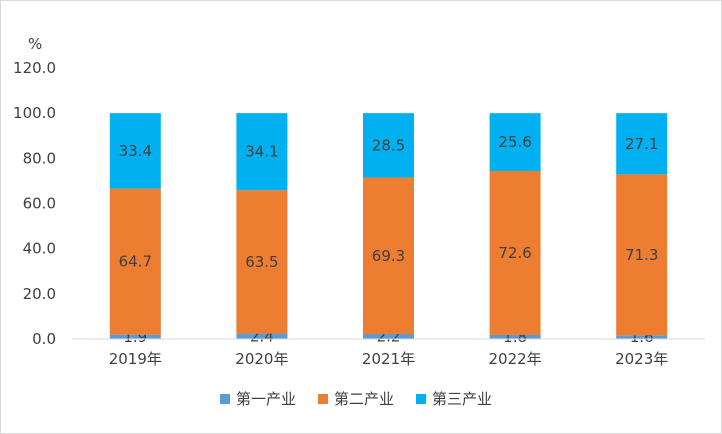 Image resolution: width=722 pixels, height=434 pixels. What do you see at coordinates (39, 294) in the screenshot?
I see `y-tick-label: 20.0` at bounding box center [39, 294].